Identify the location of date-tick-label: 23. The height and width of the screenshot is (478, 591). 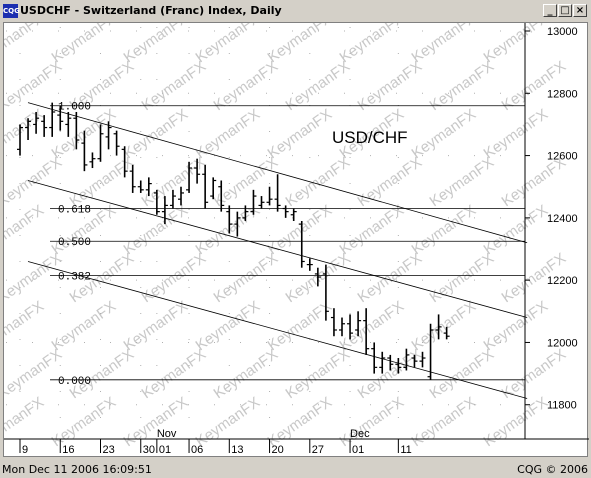
(109, 450).